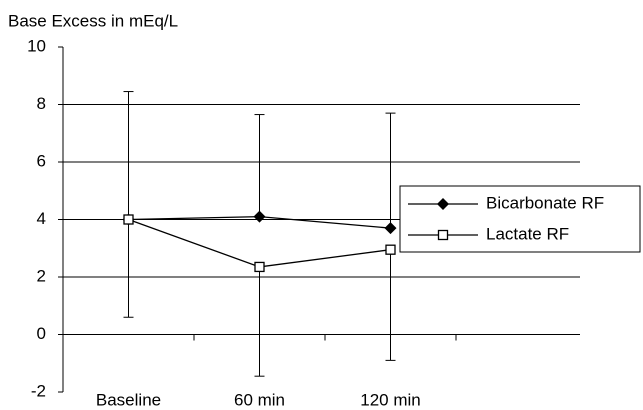 The image size is (643, 410). Describe the element at coordinates (41, 275) in the screenshot. I see `y-tick-label: 2` at that location.